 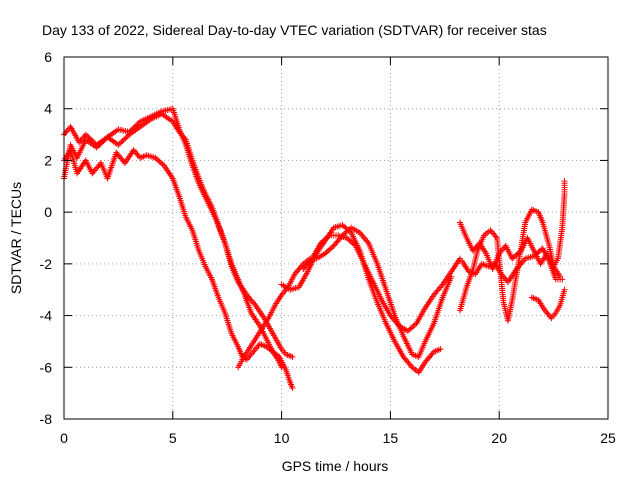 I want to click on y-tick-label: -8, so click(x=46, y=419).